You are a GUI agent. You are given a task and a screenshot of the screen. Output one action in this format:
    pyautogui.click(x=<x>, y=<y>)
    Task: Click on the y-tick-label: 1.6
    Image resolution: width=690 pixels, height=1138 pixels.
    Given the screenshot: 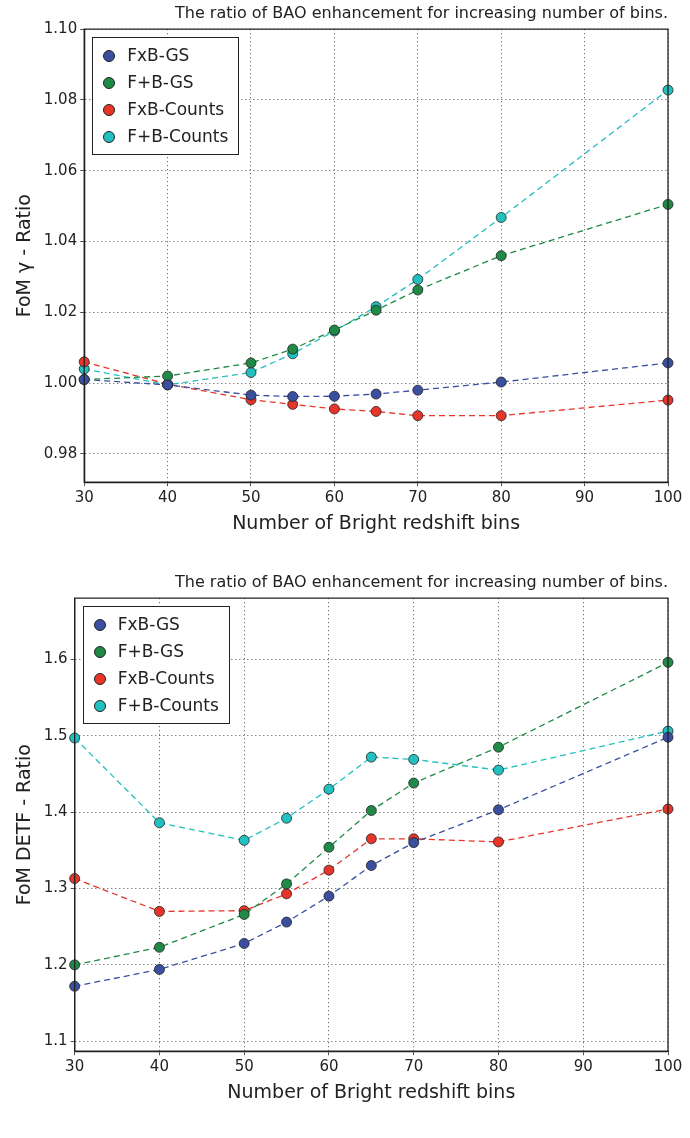 What is the action you would take?
    pyautogui.click(x=55, y=658)
    